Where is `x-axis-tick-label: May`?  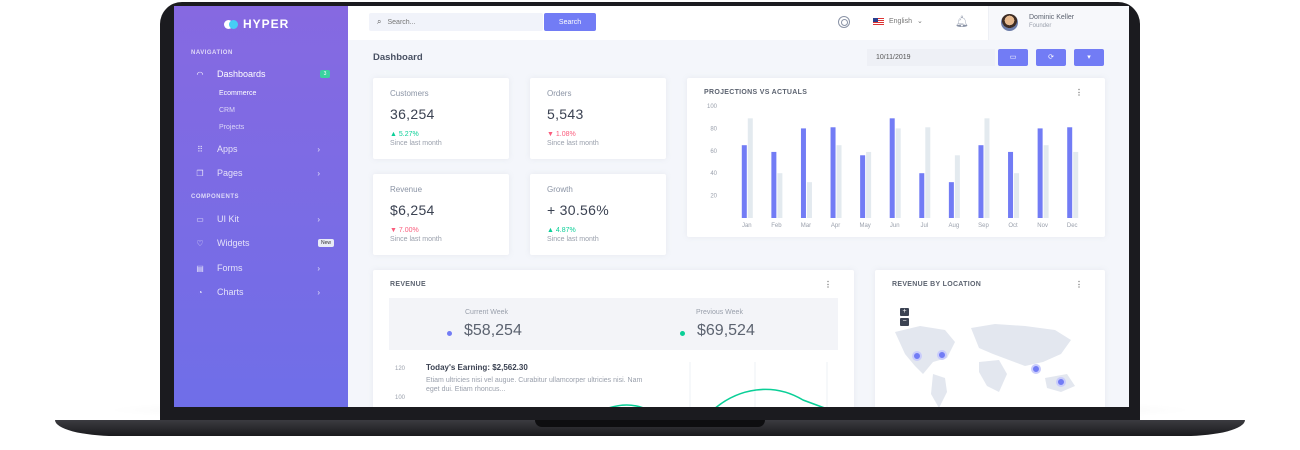
x-axis-tick-label: May is located at coordinates (864, 226).